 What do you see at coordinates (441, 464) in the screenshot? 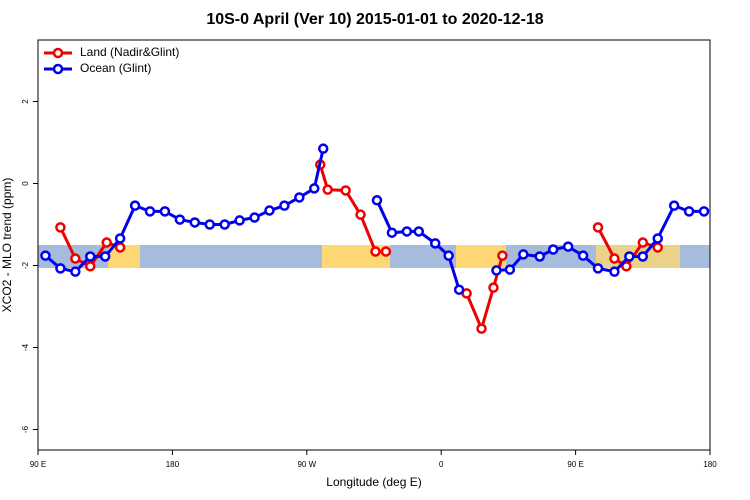
I see `x-tick-label: 0` at bounding box center [441, 464].